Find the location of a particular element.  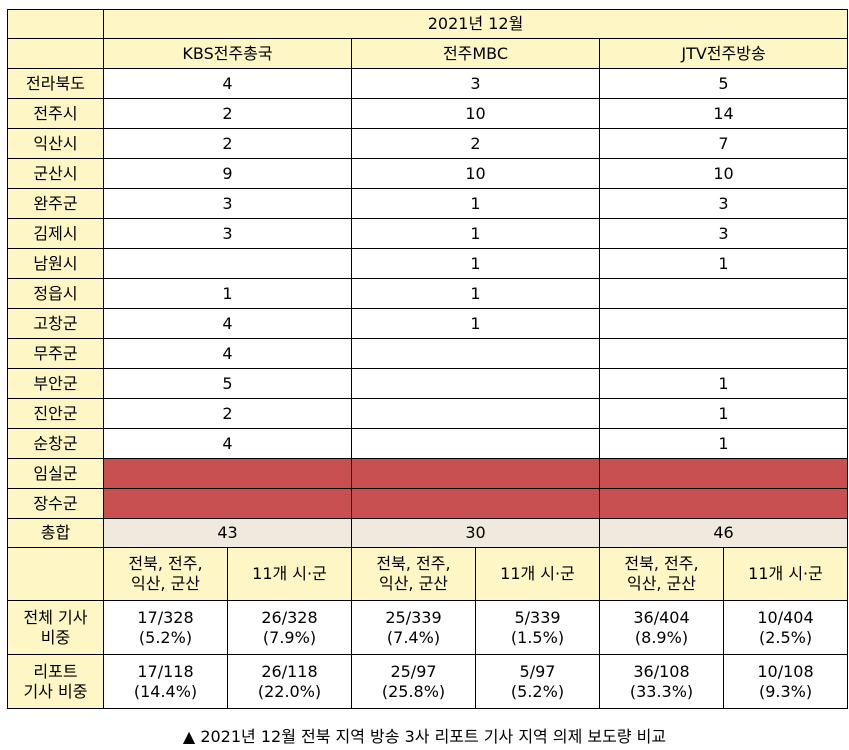

share-percent: (14.4%) is located at coordinates (165, 691).